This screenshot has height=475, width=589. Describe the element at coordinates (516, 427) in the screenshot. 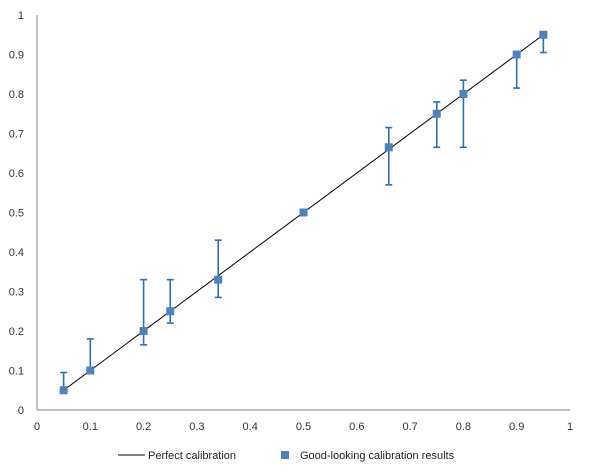

I see `x-tick-label: 0.9` at that location.